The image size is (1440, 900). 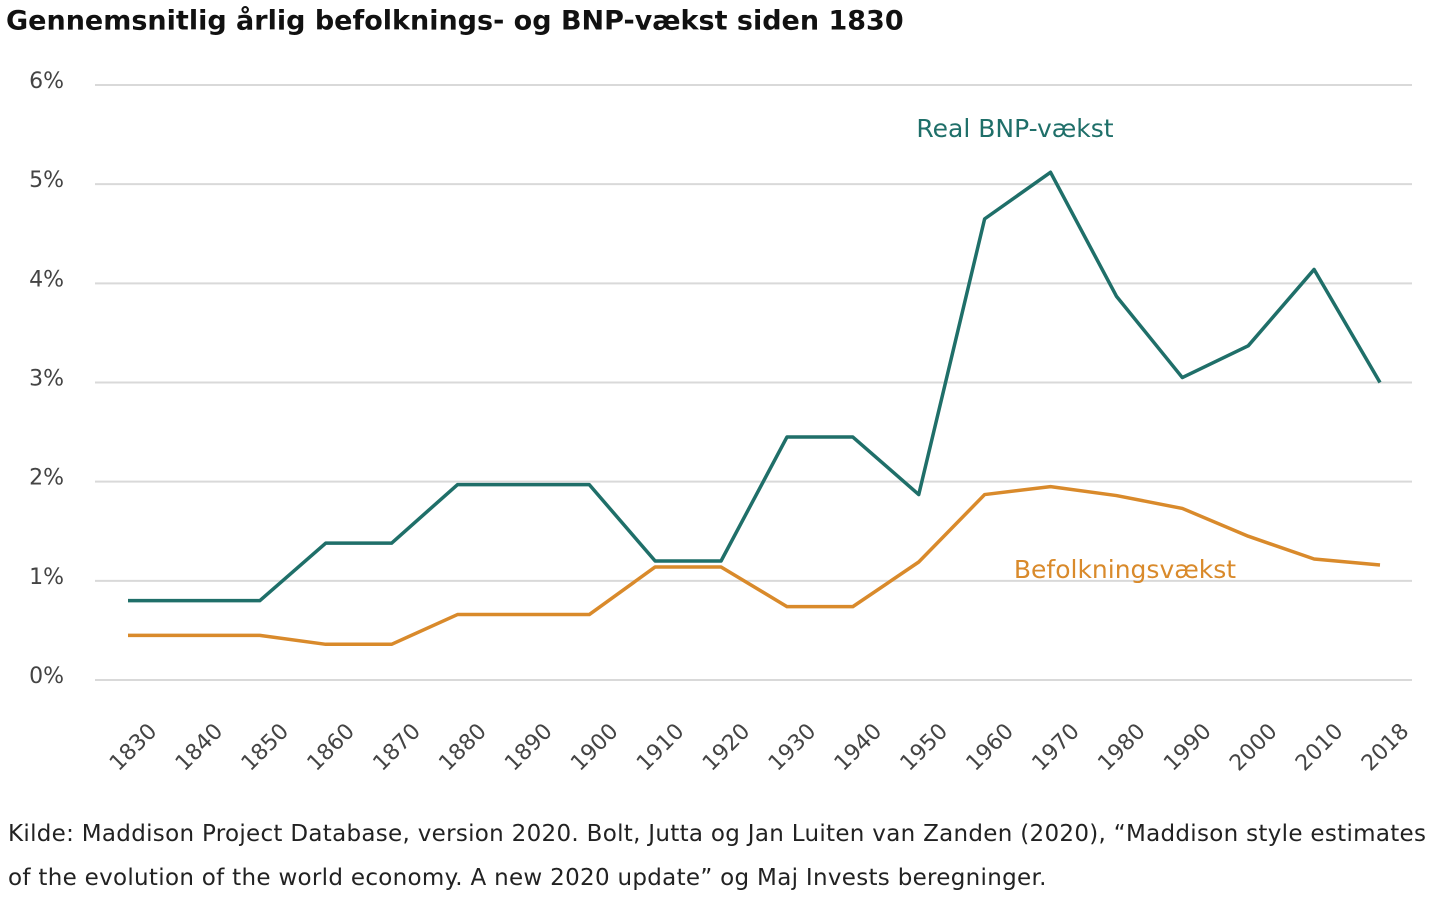 What do you see at coordinates (46, 81) in the screenshot?
I see `y-tick-label: 6%` at bounding box center [46, 81].